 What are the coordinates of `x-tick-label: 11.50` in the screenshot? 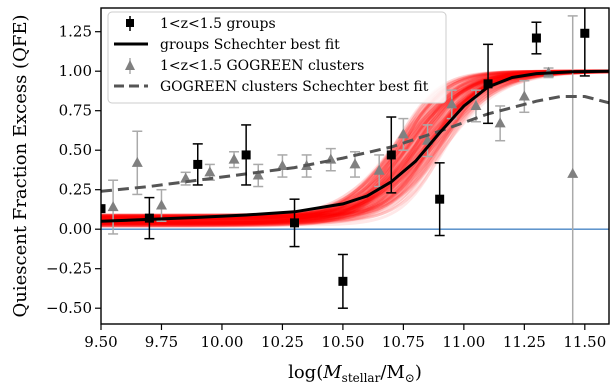 It's located at (584, 342).